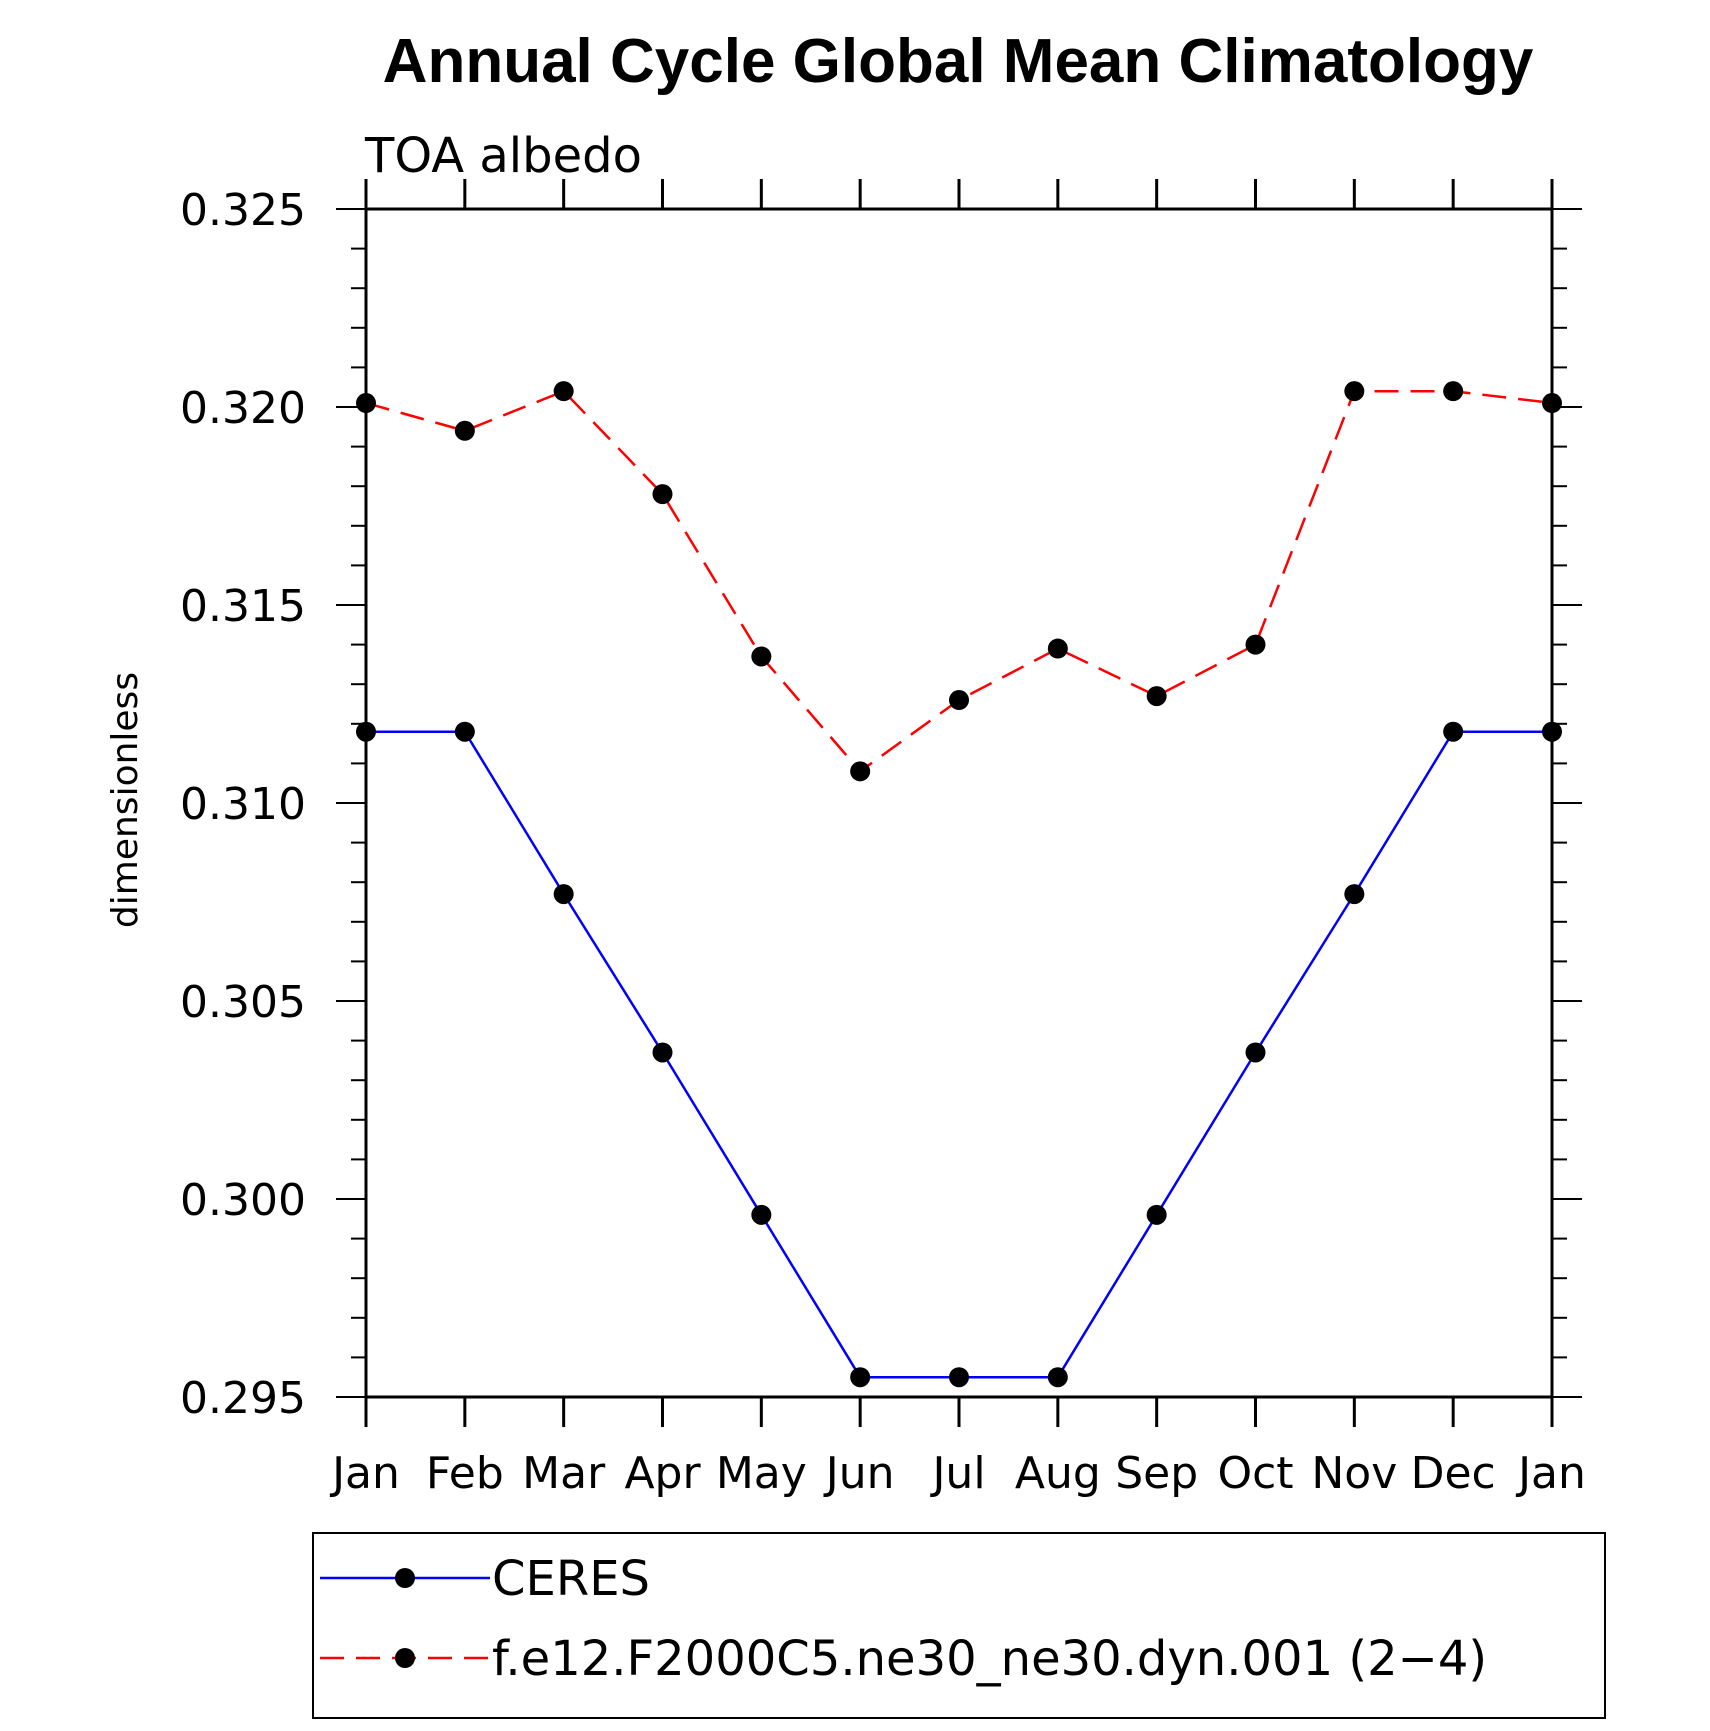 The width and height of the screenshot is (1710, 1731). What do you see at coordinates (1453, 1473) in the screenshot?
I see `x-tick-label: Dec` at bounding box center [1453, 1473].